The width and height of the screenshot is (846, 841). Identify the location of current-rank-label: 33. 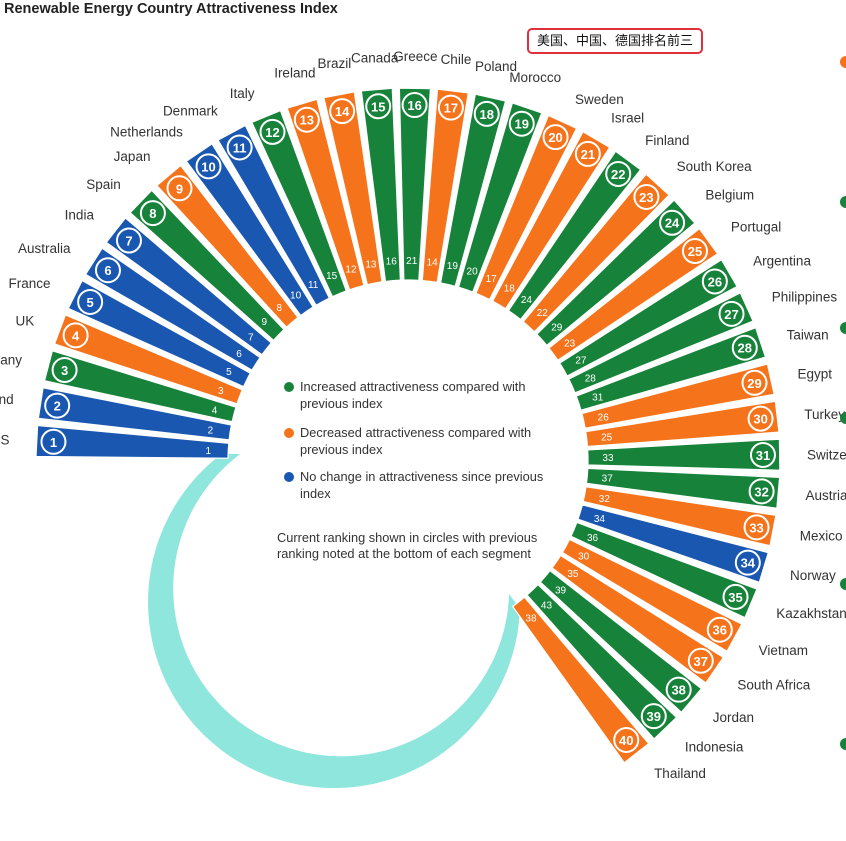
(756, 527).